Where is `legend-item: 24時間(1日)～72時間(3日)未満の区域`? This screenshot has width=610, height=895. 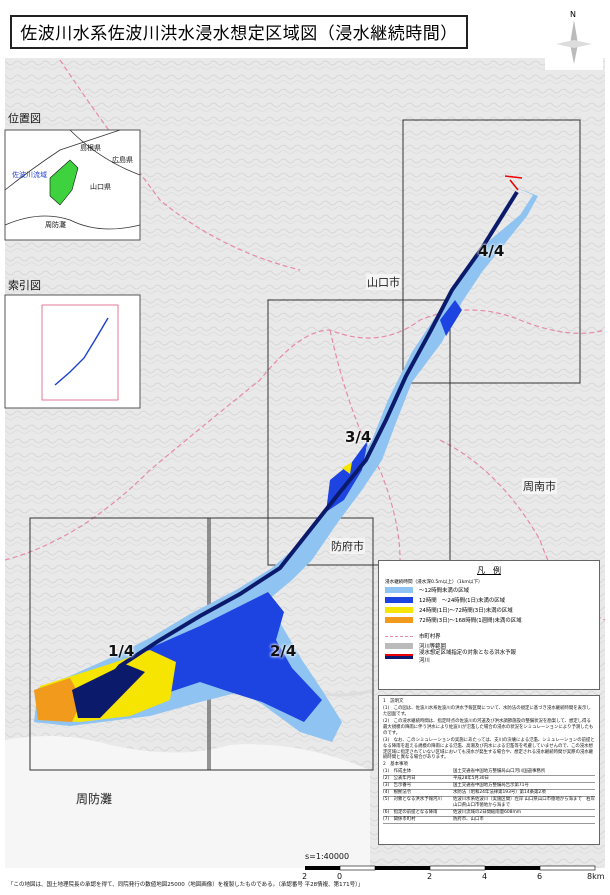 legend-item: 24時間(1日)～72時間(3日)未満の区域 is located at coordinates (492, 610).